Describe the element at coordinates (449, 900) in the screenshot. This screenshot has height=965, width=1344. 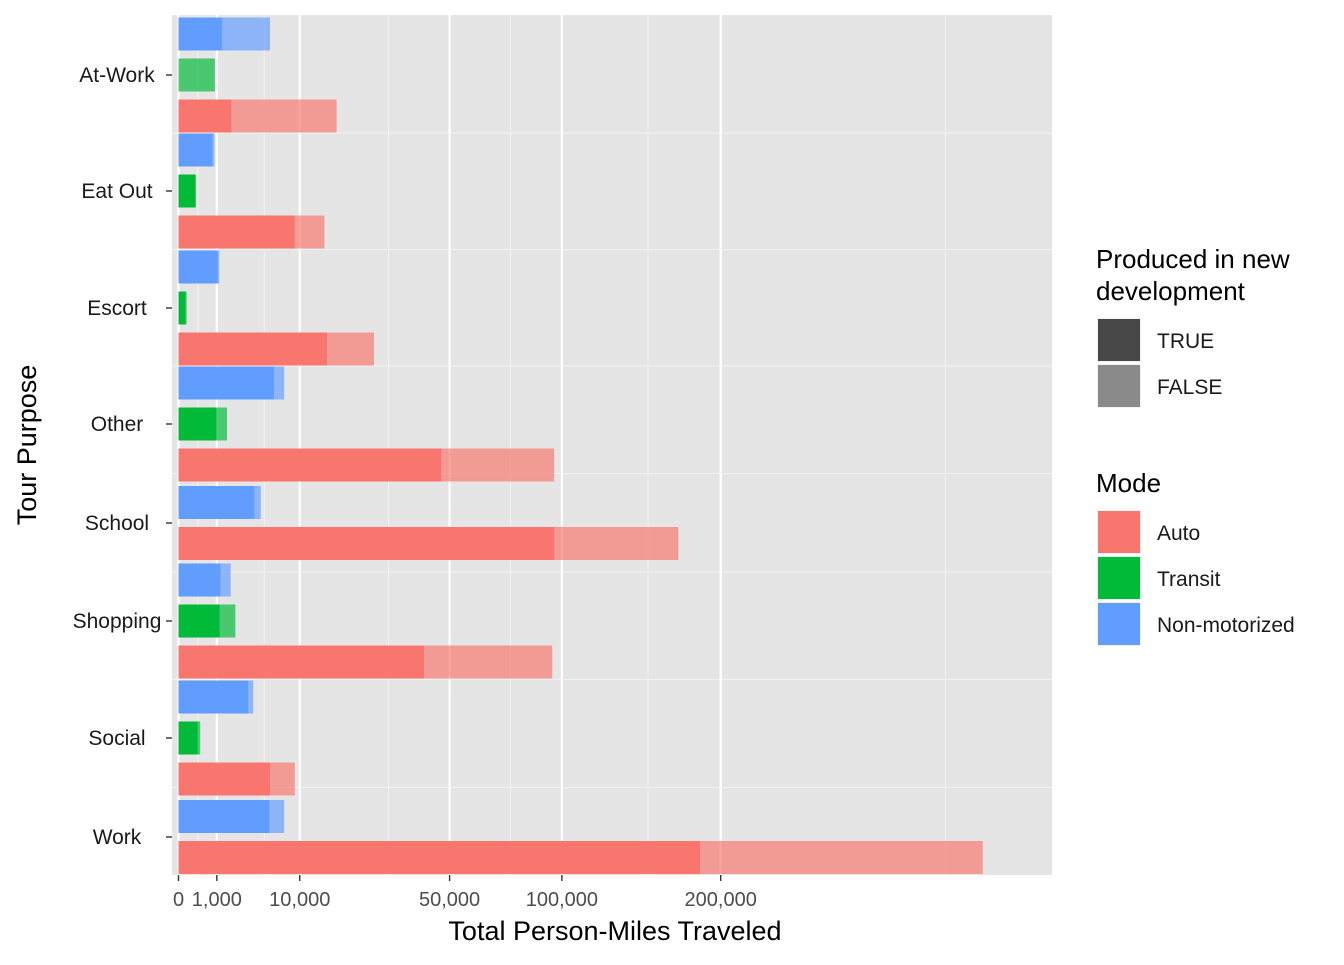
I see `x-tick-label: 50,000` at that location.